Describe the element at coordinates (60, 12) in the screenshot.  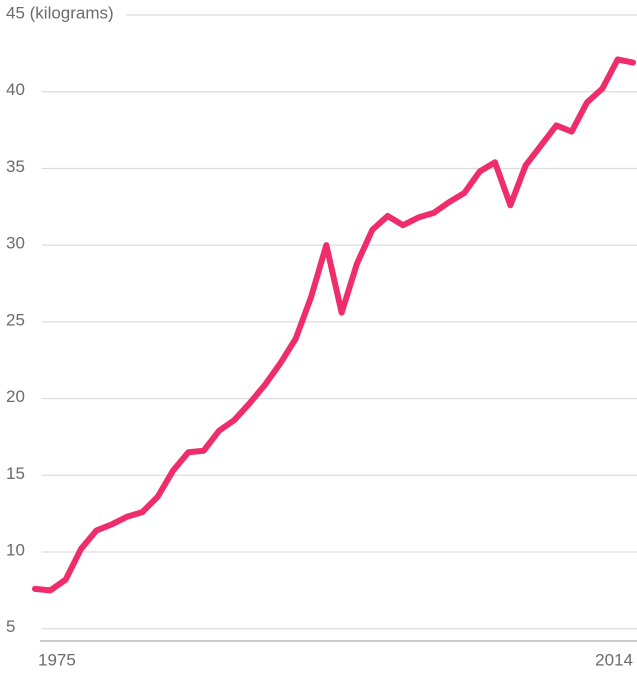
I see `y-tick-label: 45 (kilograms)` at that location.